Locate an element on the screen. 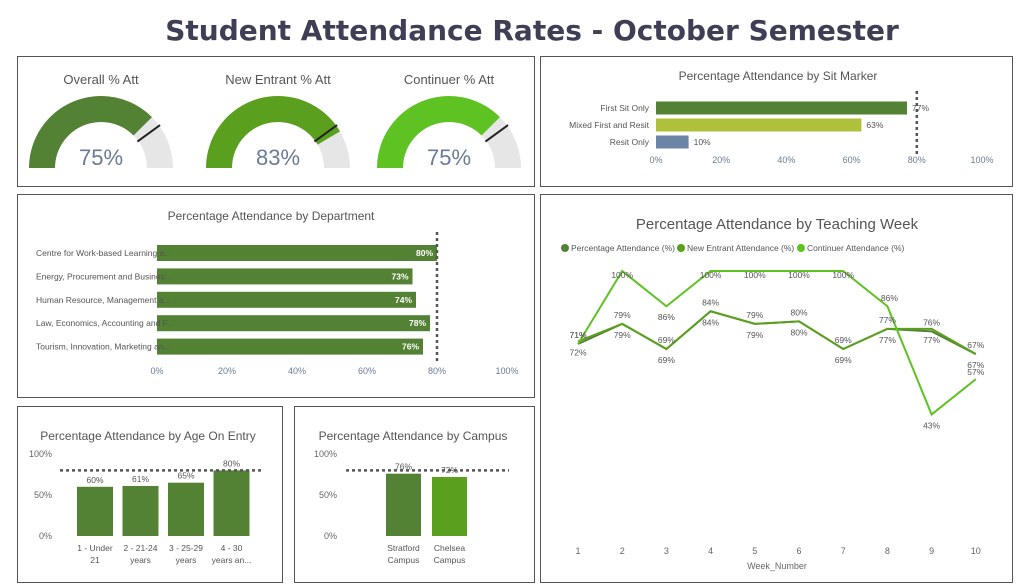  data-label: 43% is located at coordinates (931, 425).